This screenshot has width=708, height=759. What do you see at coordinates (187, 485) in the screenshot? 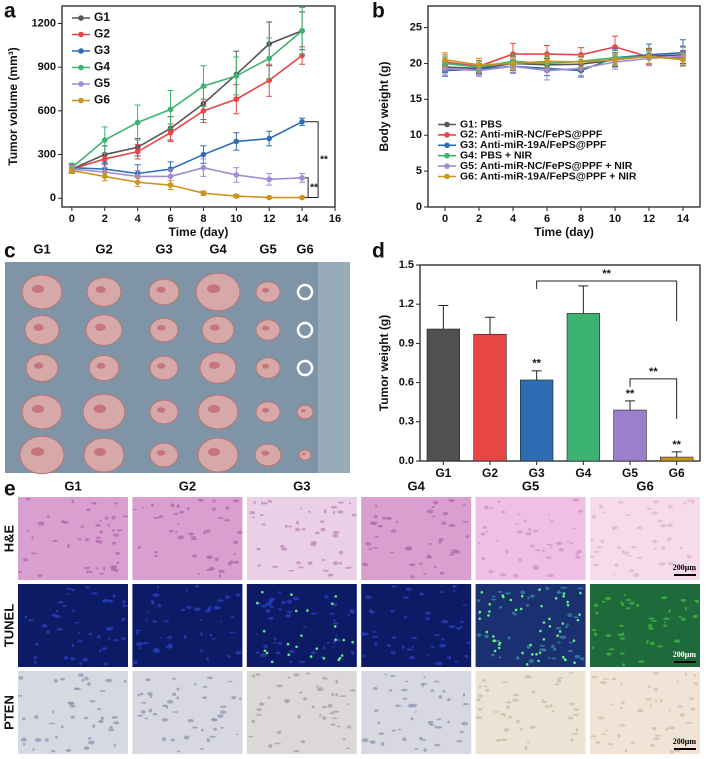
I see `column-label: G2` at bounding box center [187, 485].